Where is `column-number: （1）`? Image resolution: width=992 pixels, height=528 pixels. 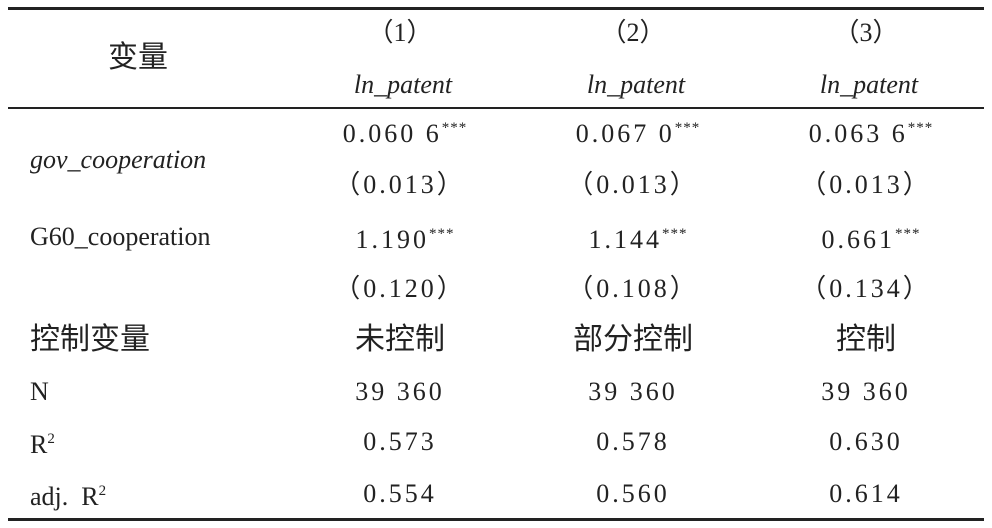 column-number: （1） is located at coordinates (400, 32).